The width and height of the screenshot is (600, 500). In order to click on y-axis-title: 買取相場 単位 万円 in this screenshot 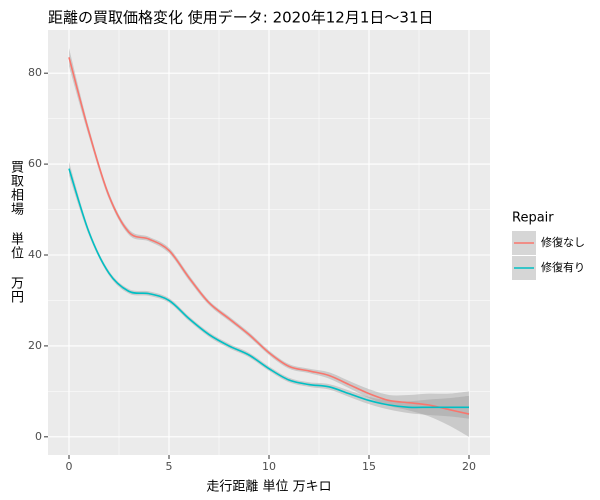, I will do `click(15, 232)`.